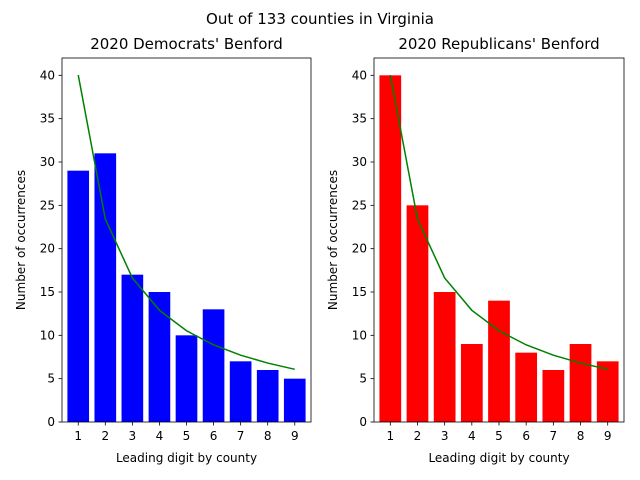  I want to click on chart-title: 2020 Republicans' Benford, so click(498, 44).